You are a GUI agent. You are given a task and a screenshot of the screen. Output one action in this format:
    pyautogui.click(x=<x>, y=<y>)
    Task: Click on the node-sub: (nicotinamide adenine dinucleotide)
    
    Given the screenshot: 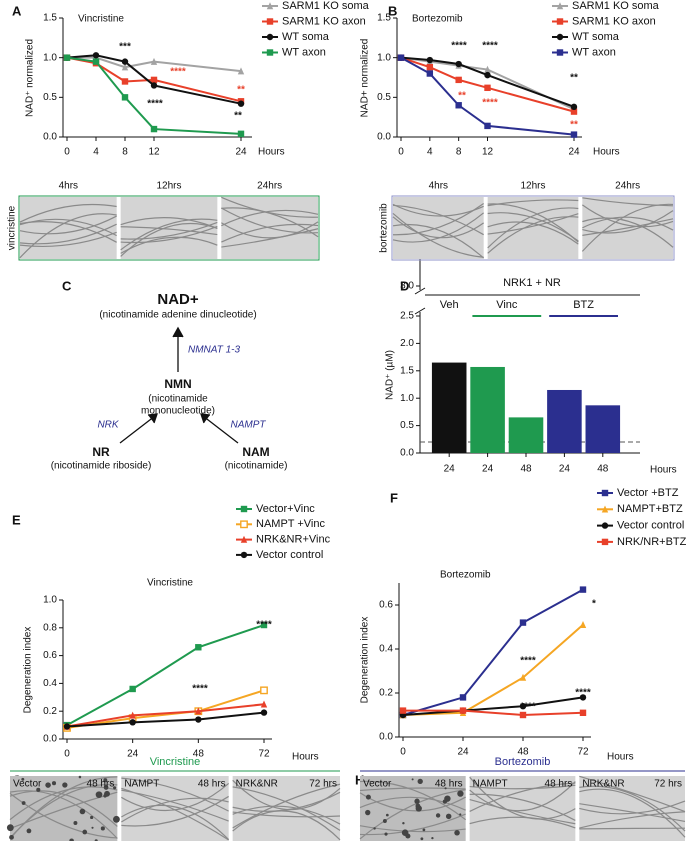 What is the action you would take?
    pyautogui.click(x=177, y=315)
    